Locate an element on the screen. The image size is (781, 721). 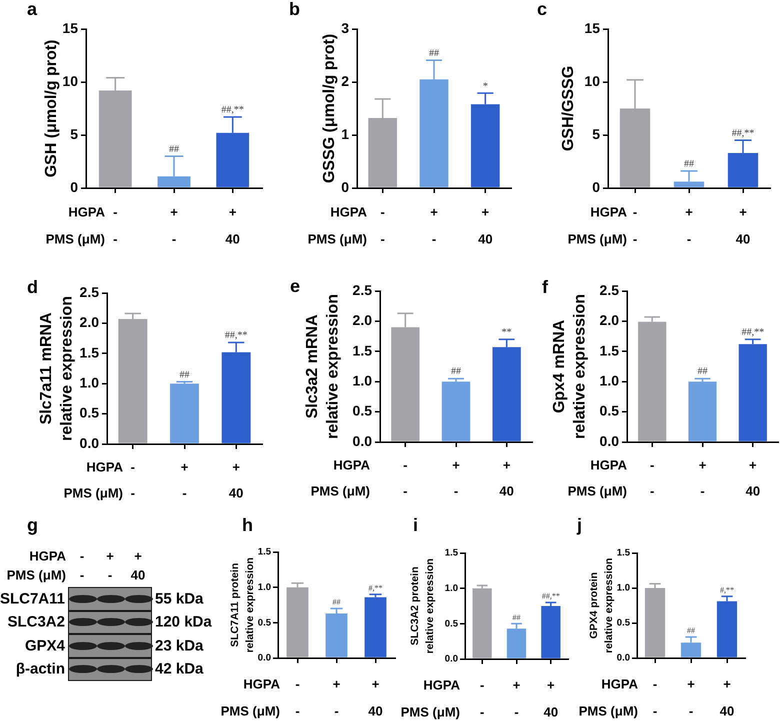
category-label: + 40 is located at coordinates (138, 565).